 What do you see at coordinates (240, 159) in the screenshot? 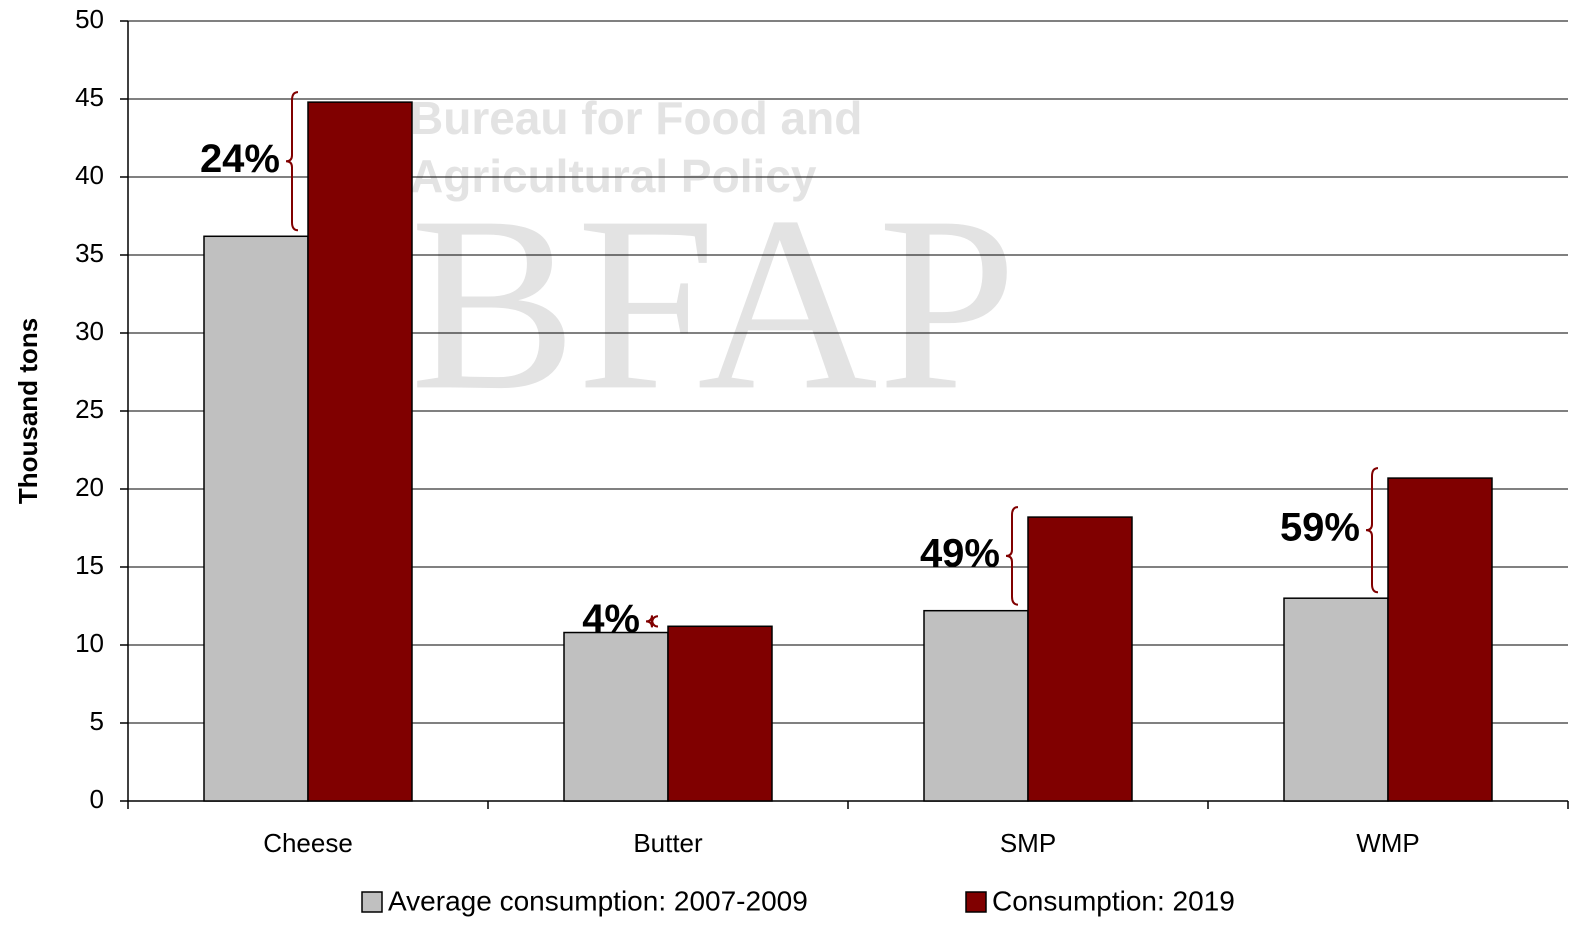
I see `annotation: 24%` at bounding box center [240, 159].